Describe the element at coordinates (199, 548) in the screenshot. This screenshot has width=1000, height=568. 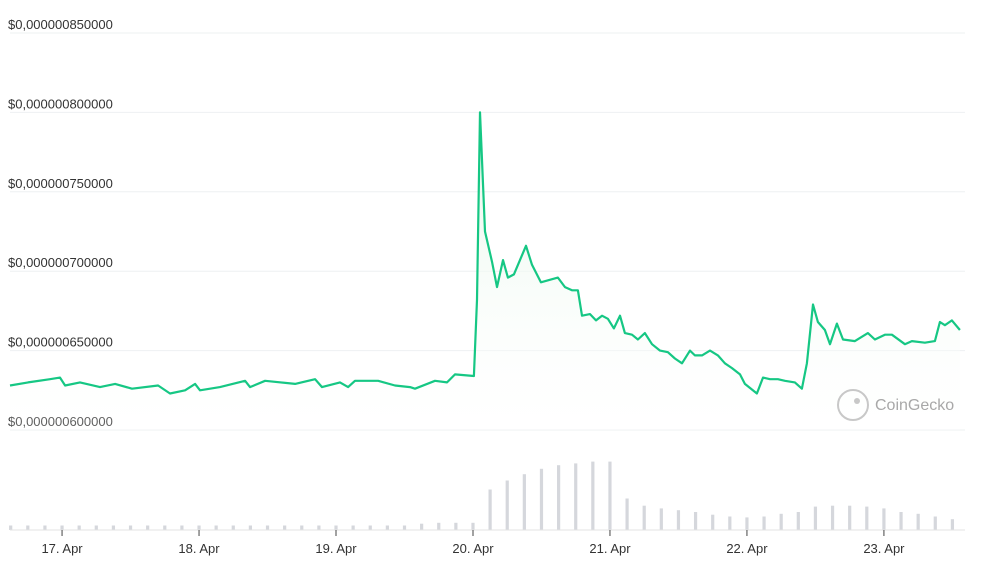
I see `x-tick-label: 18. Apr` at that location.